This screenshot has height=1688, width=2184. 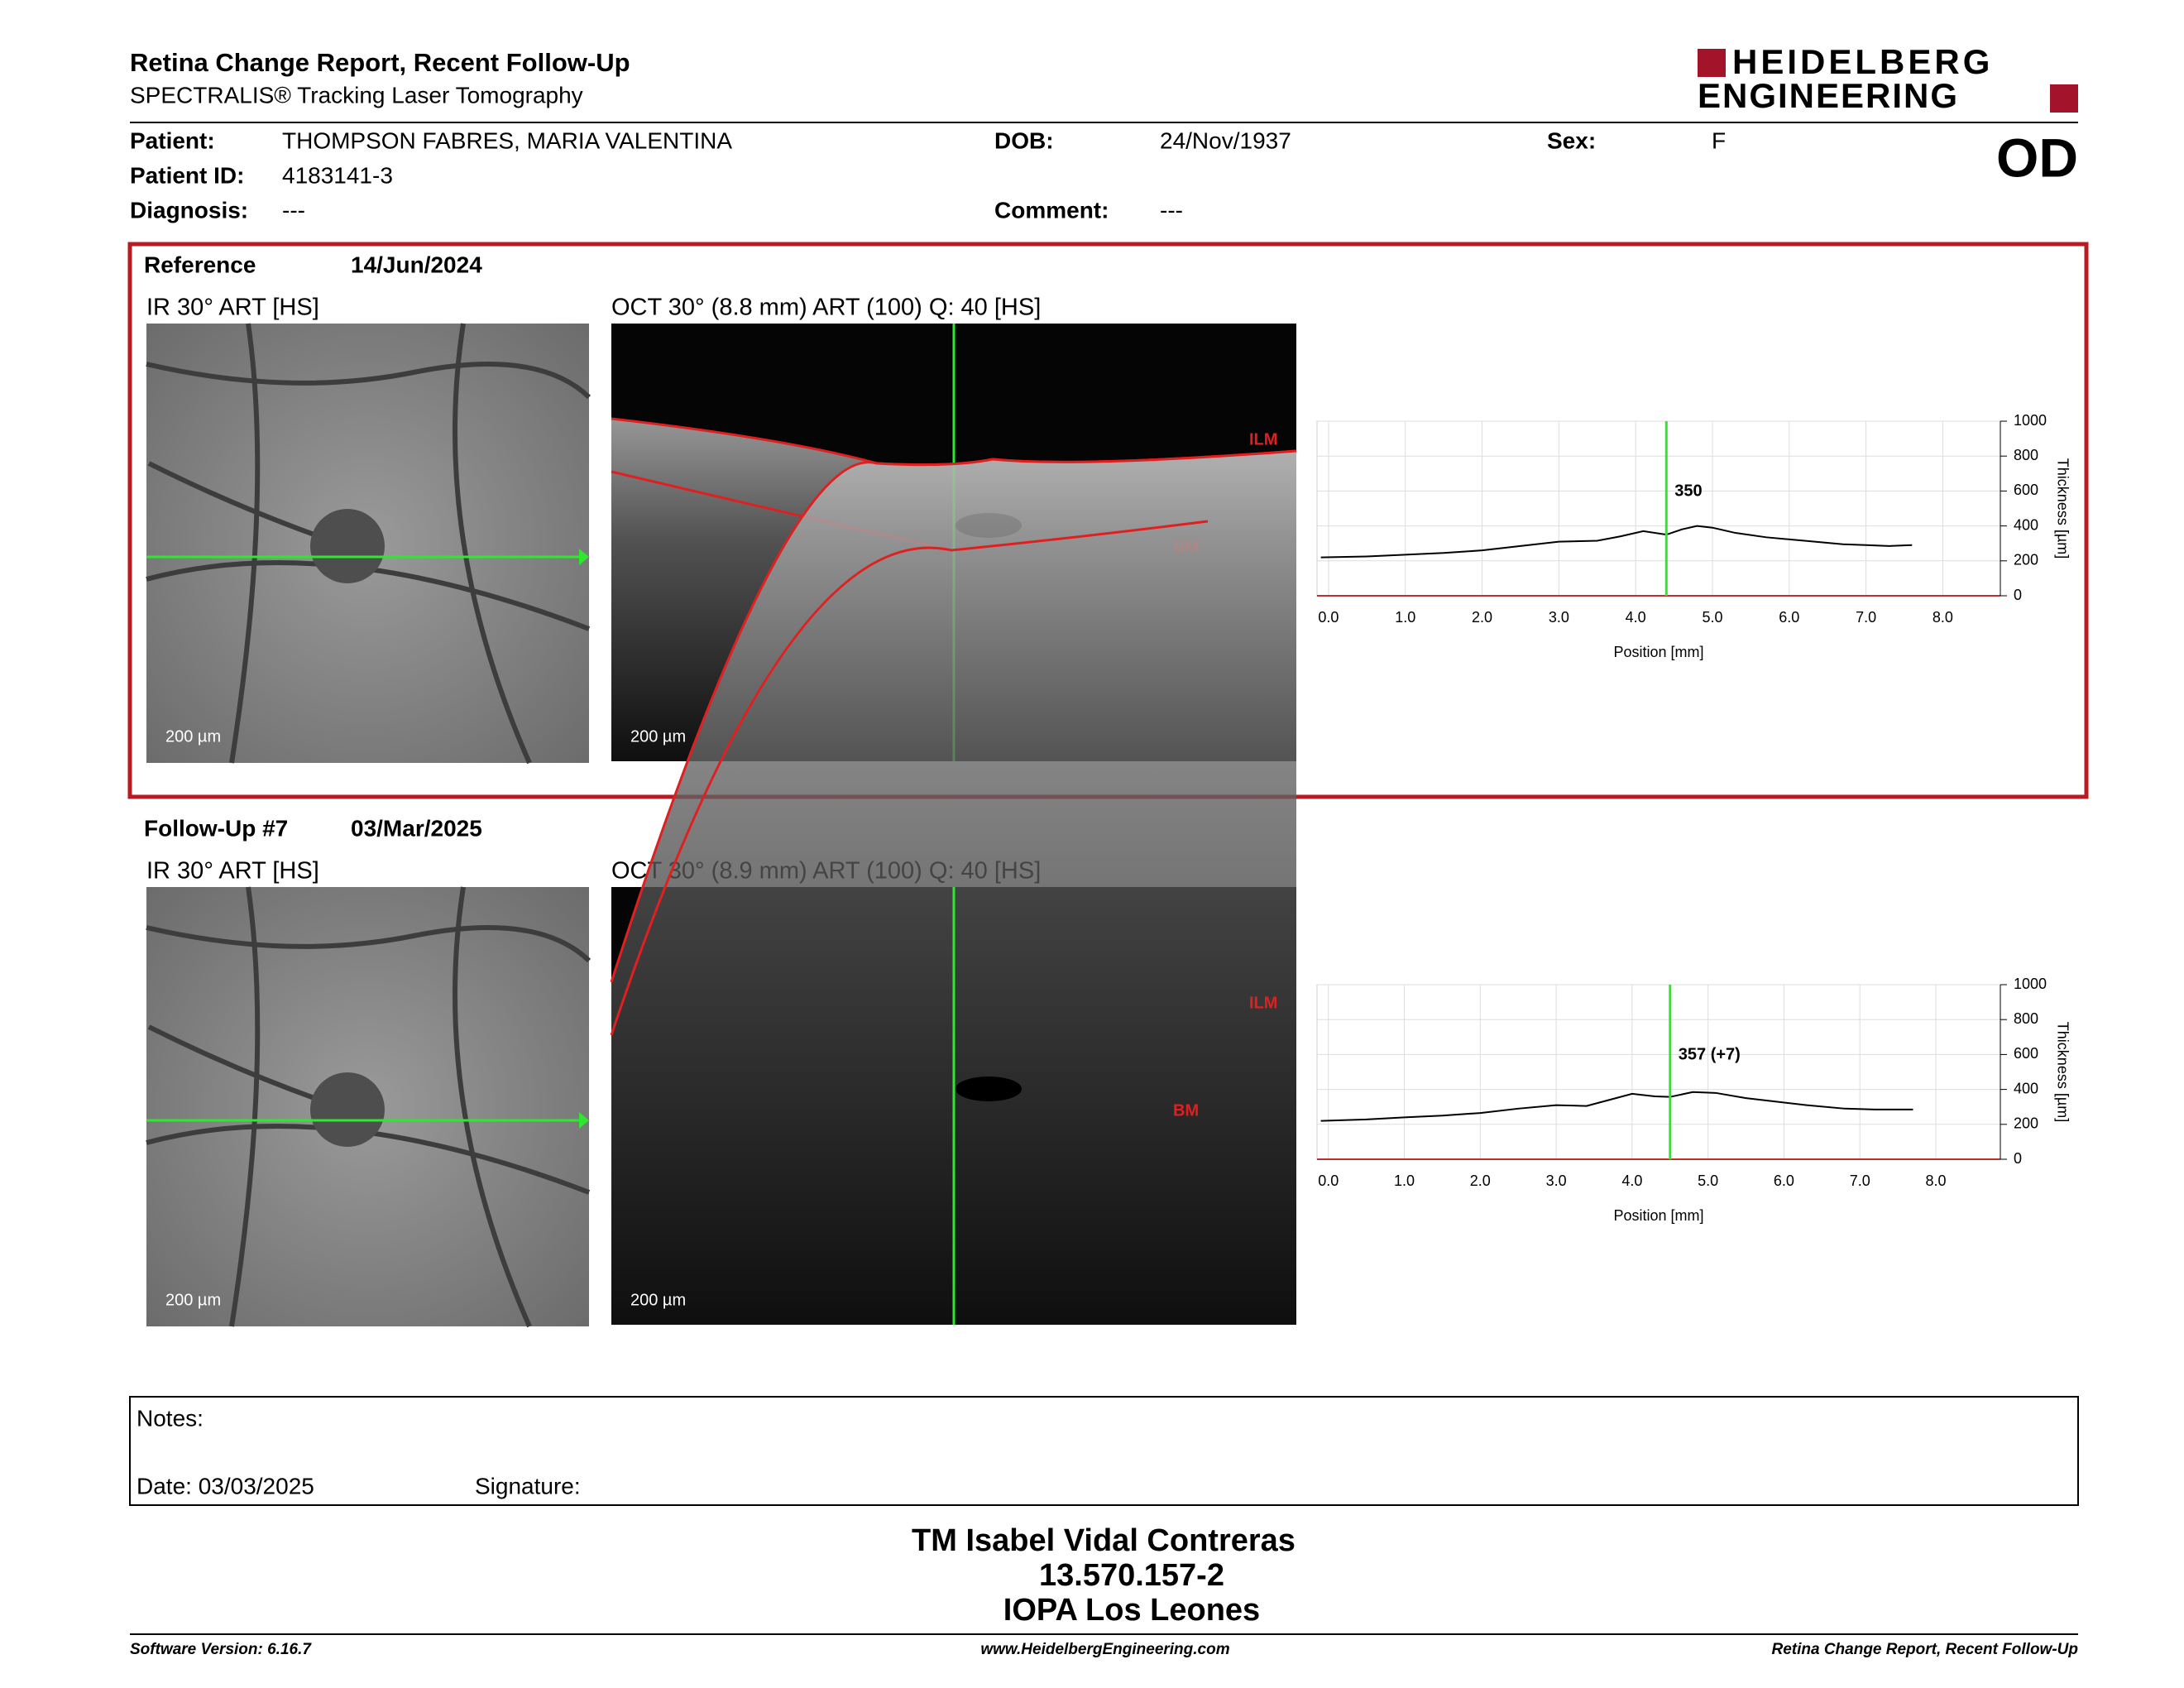 I want to click on thickness-line, so click(x=1616, y=1106).